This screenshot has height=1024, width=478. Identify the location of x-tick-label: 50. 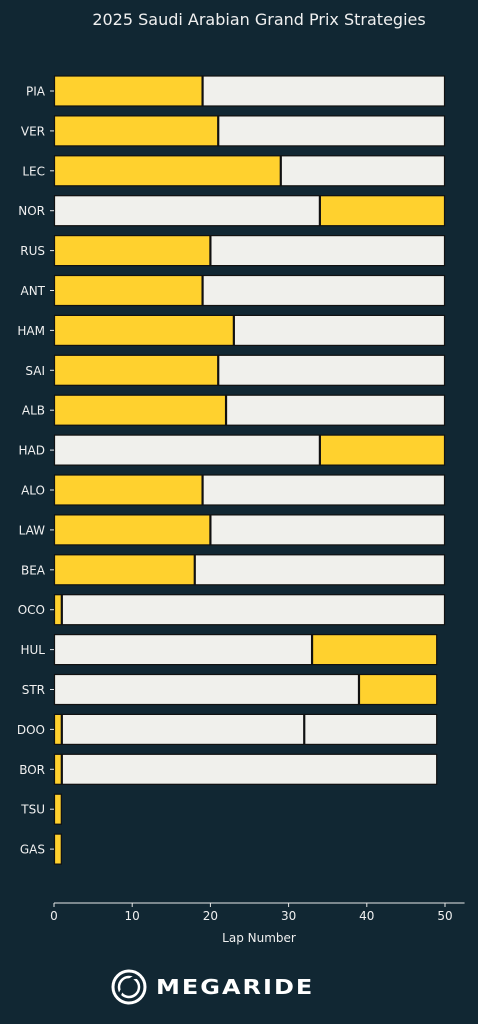
(444, 916).